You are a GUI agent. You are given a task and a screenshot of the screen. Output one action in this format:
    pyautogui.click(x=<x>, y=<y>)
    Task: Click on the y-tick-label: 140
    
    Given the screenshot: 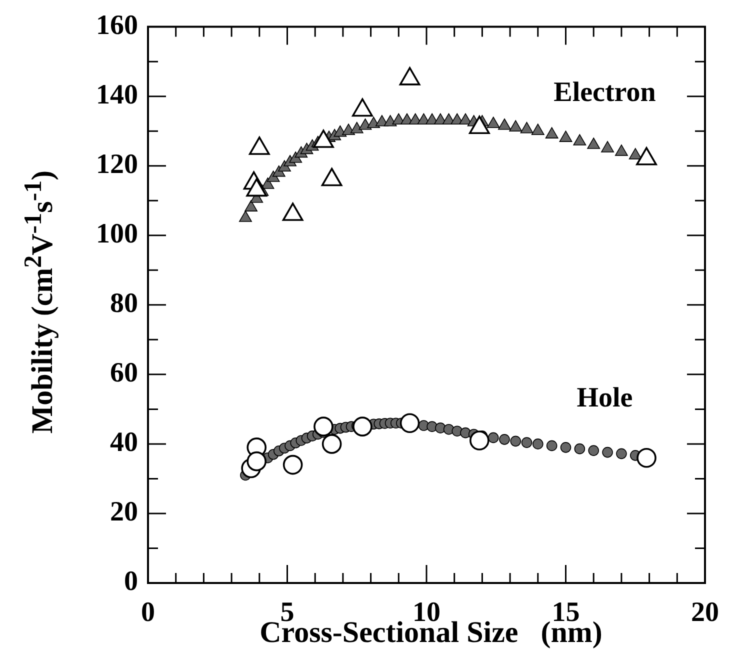 What is the action you would take?
    pyautogui.click(x=117, y=95)
    